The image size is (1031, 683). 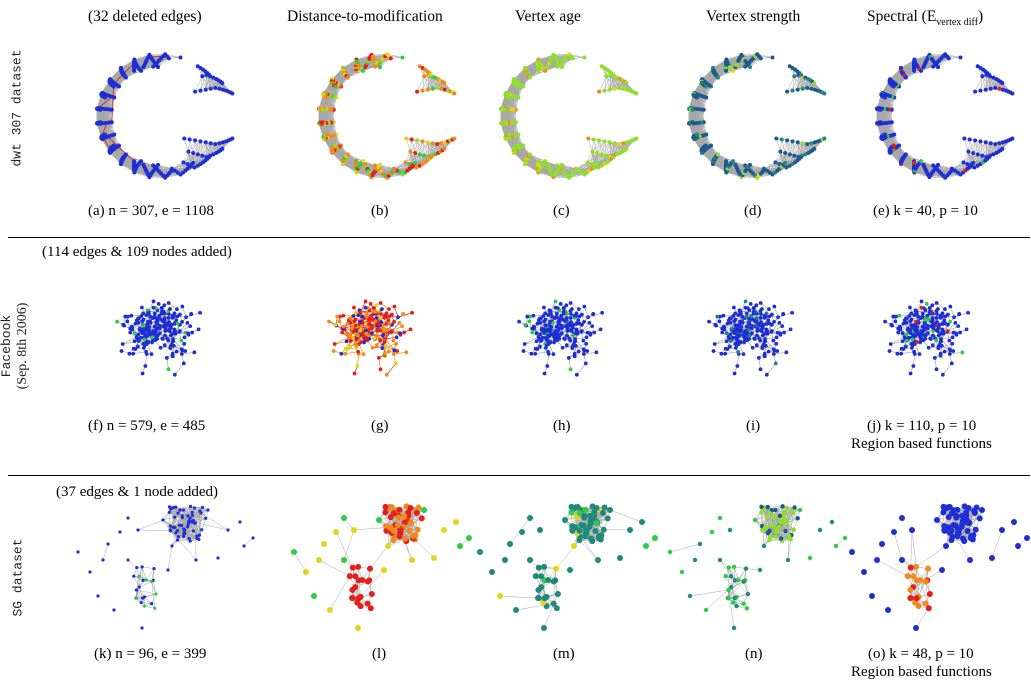 I want to click on row-label-sg: SG dataset, so click(x=18, y=578).